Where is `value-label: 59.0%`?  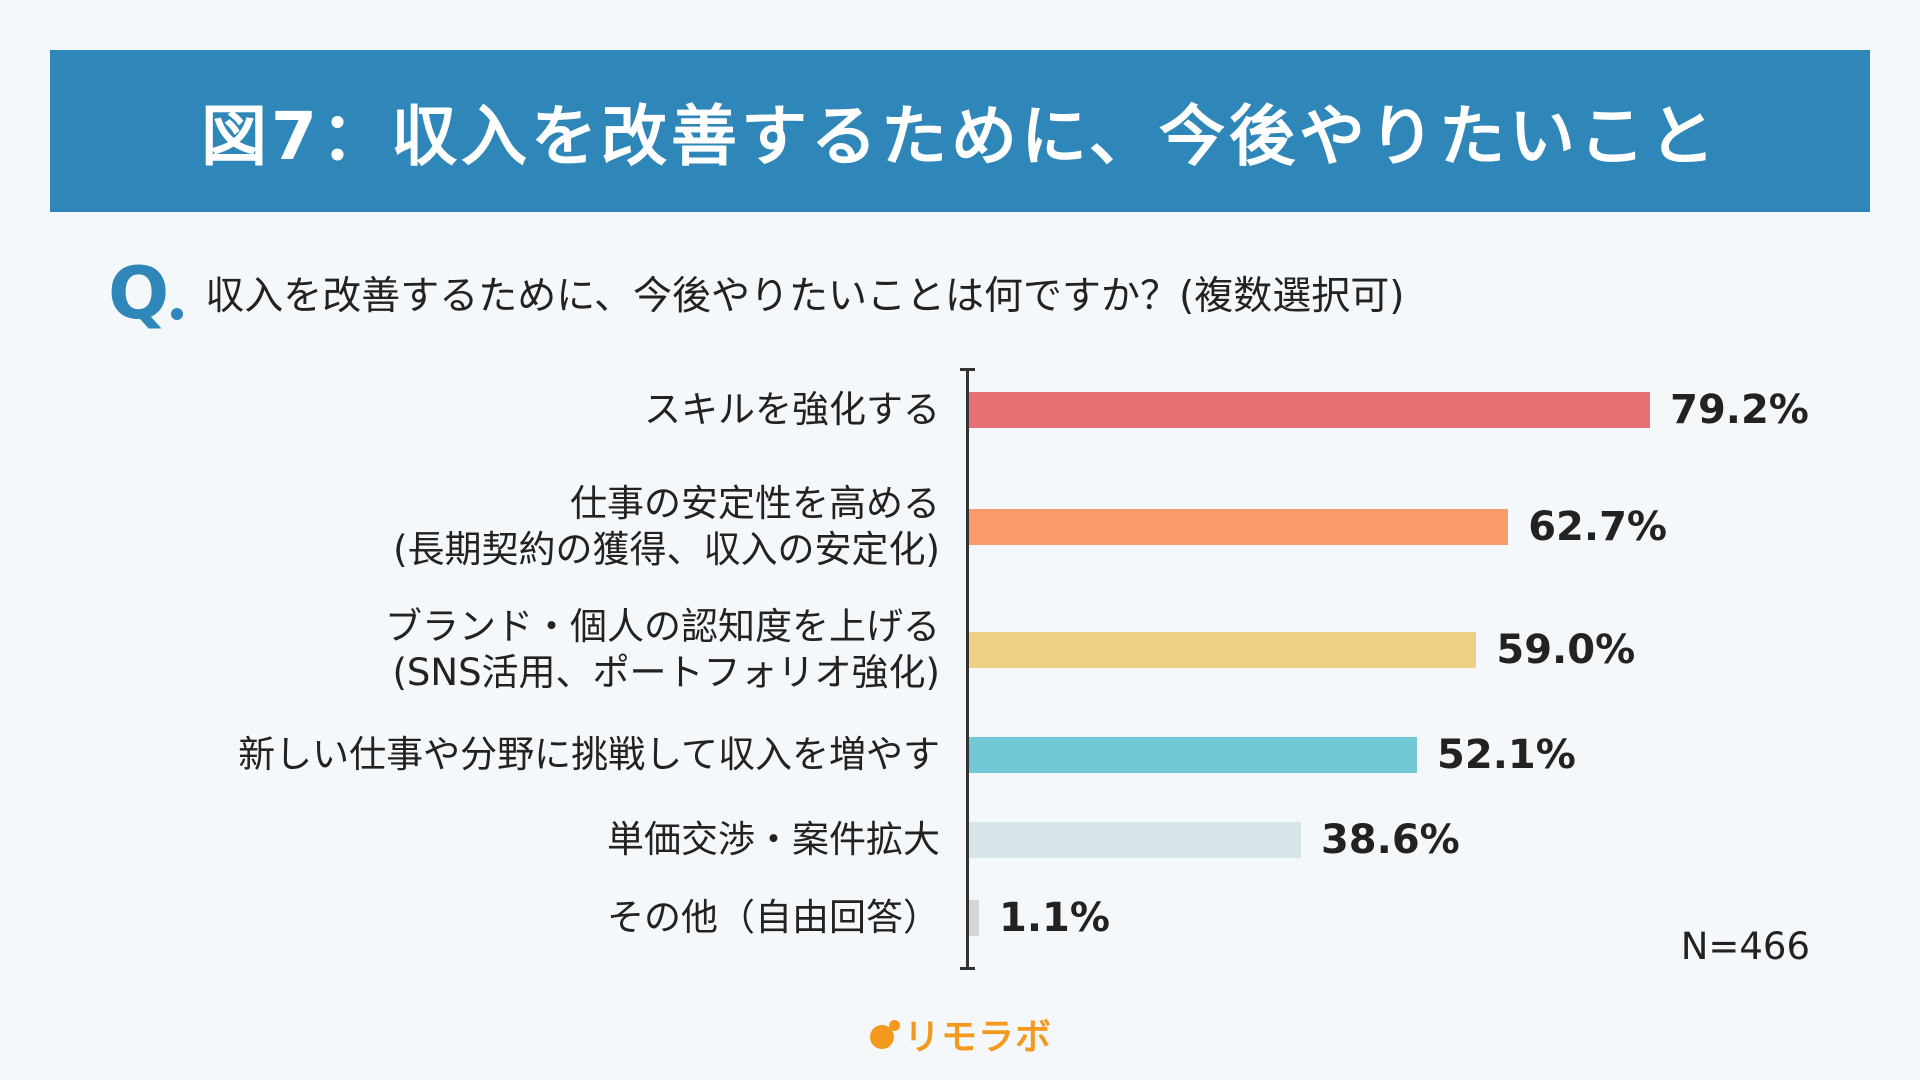 value-label: 59.0% is located at coordinates (1566, 650).